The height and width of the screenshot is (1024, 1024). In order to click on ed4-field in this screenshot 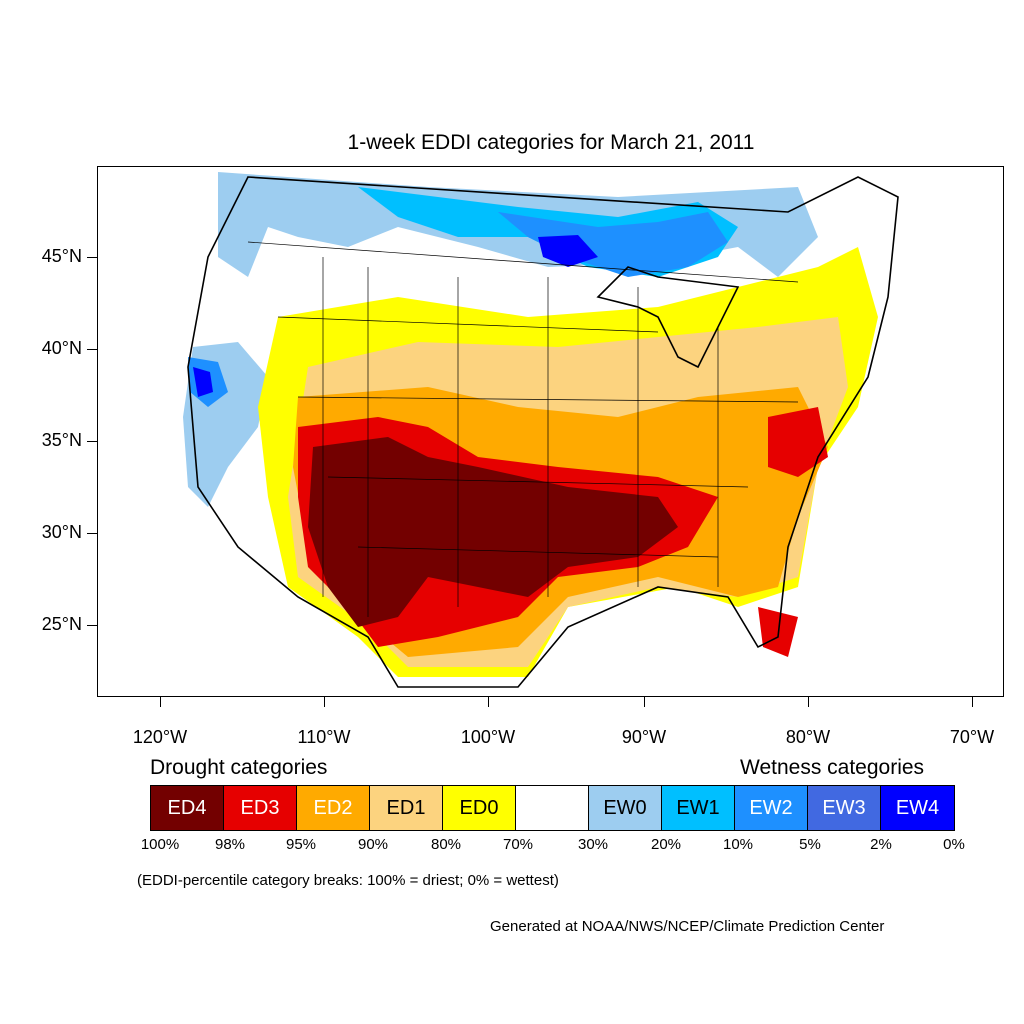, I will do `click(493, 532)`.